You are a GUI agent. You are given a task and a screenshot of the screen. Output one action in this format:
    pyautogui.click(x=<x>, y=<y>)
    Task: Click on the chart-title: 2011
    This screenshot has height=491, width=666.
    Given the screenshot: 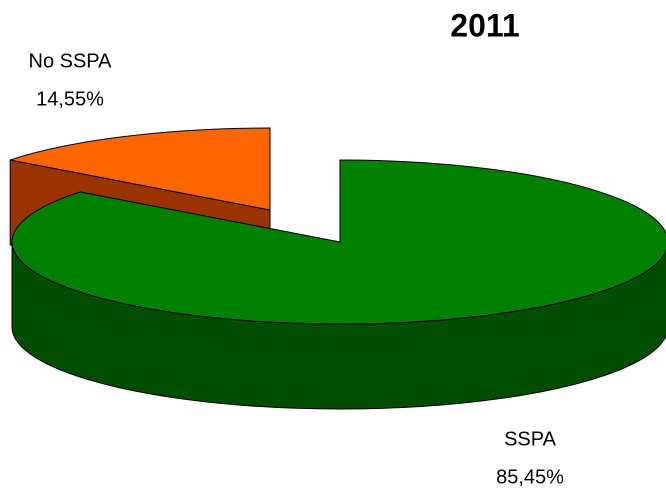 What is the action you would take?
    pyautogui.click(x=484, y=25)
    